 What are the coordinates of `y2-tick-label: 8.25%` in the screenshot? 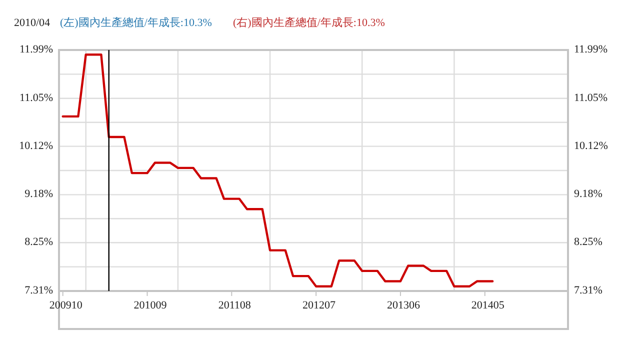 It's located at (588, 242).